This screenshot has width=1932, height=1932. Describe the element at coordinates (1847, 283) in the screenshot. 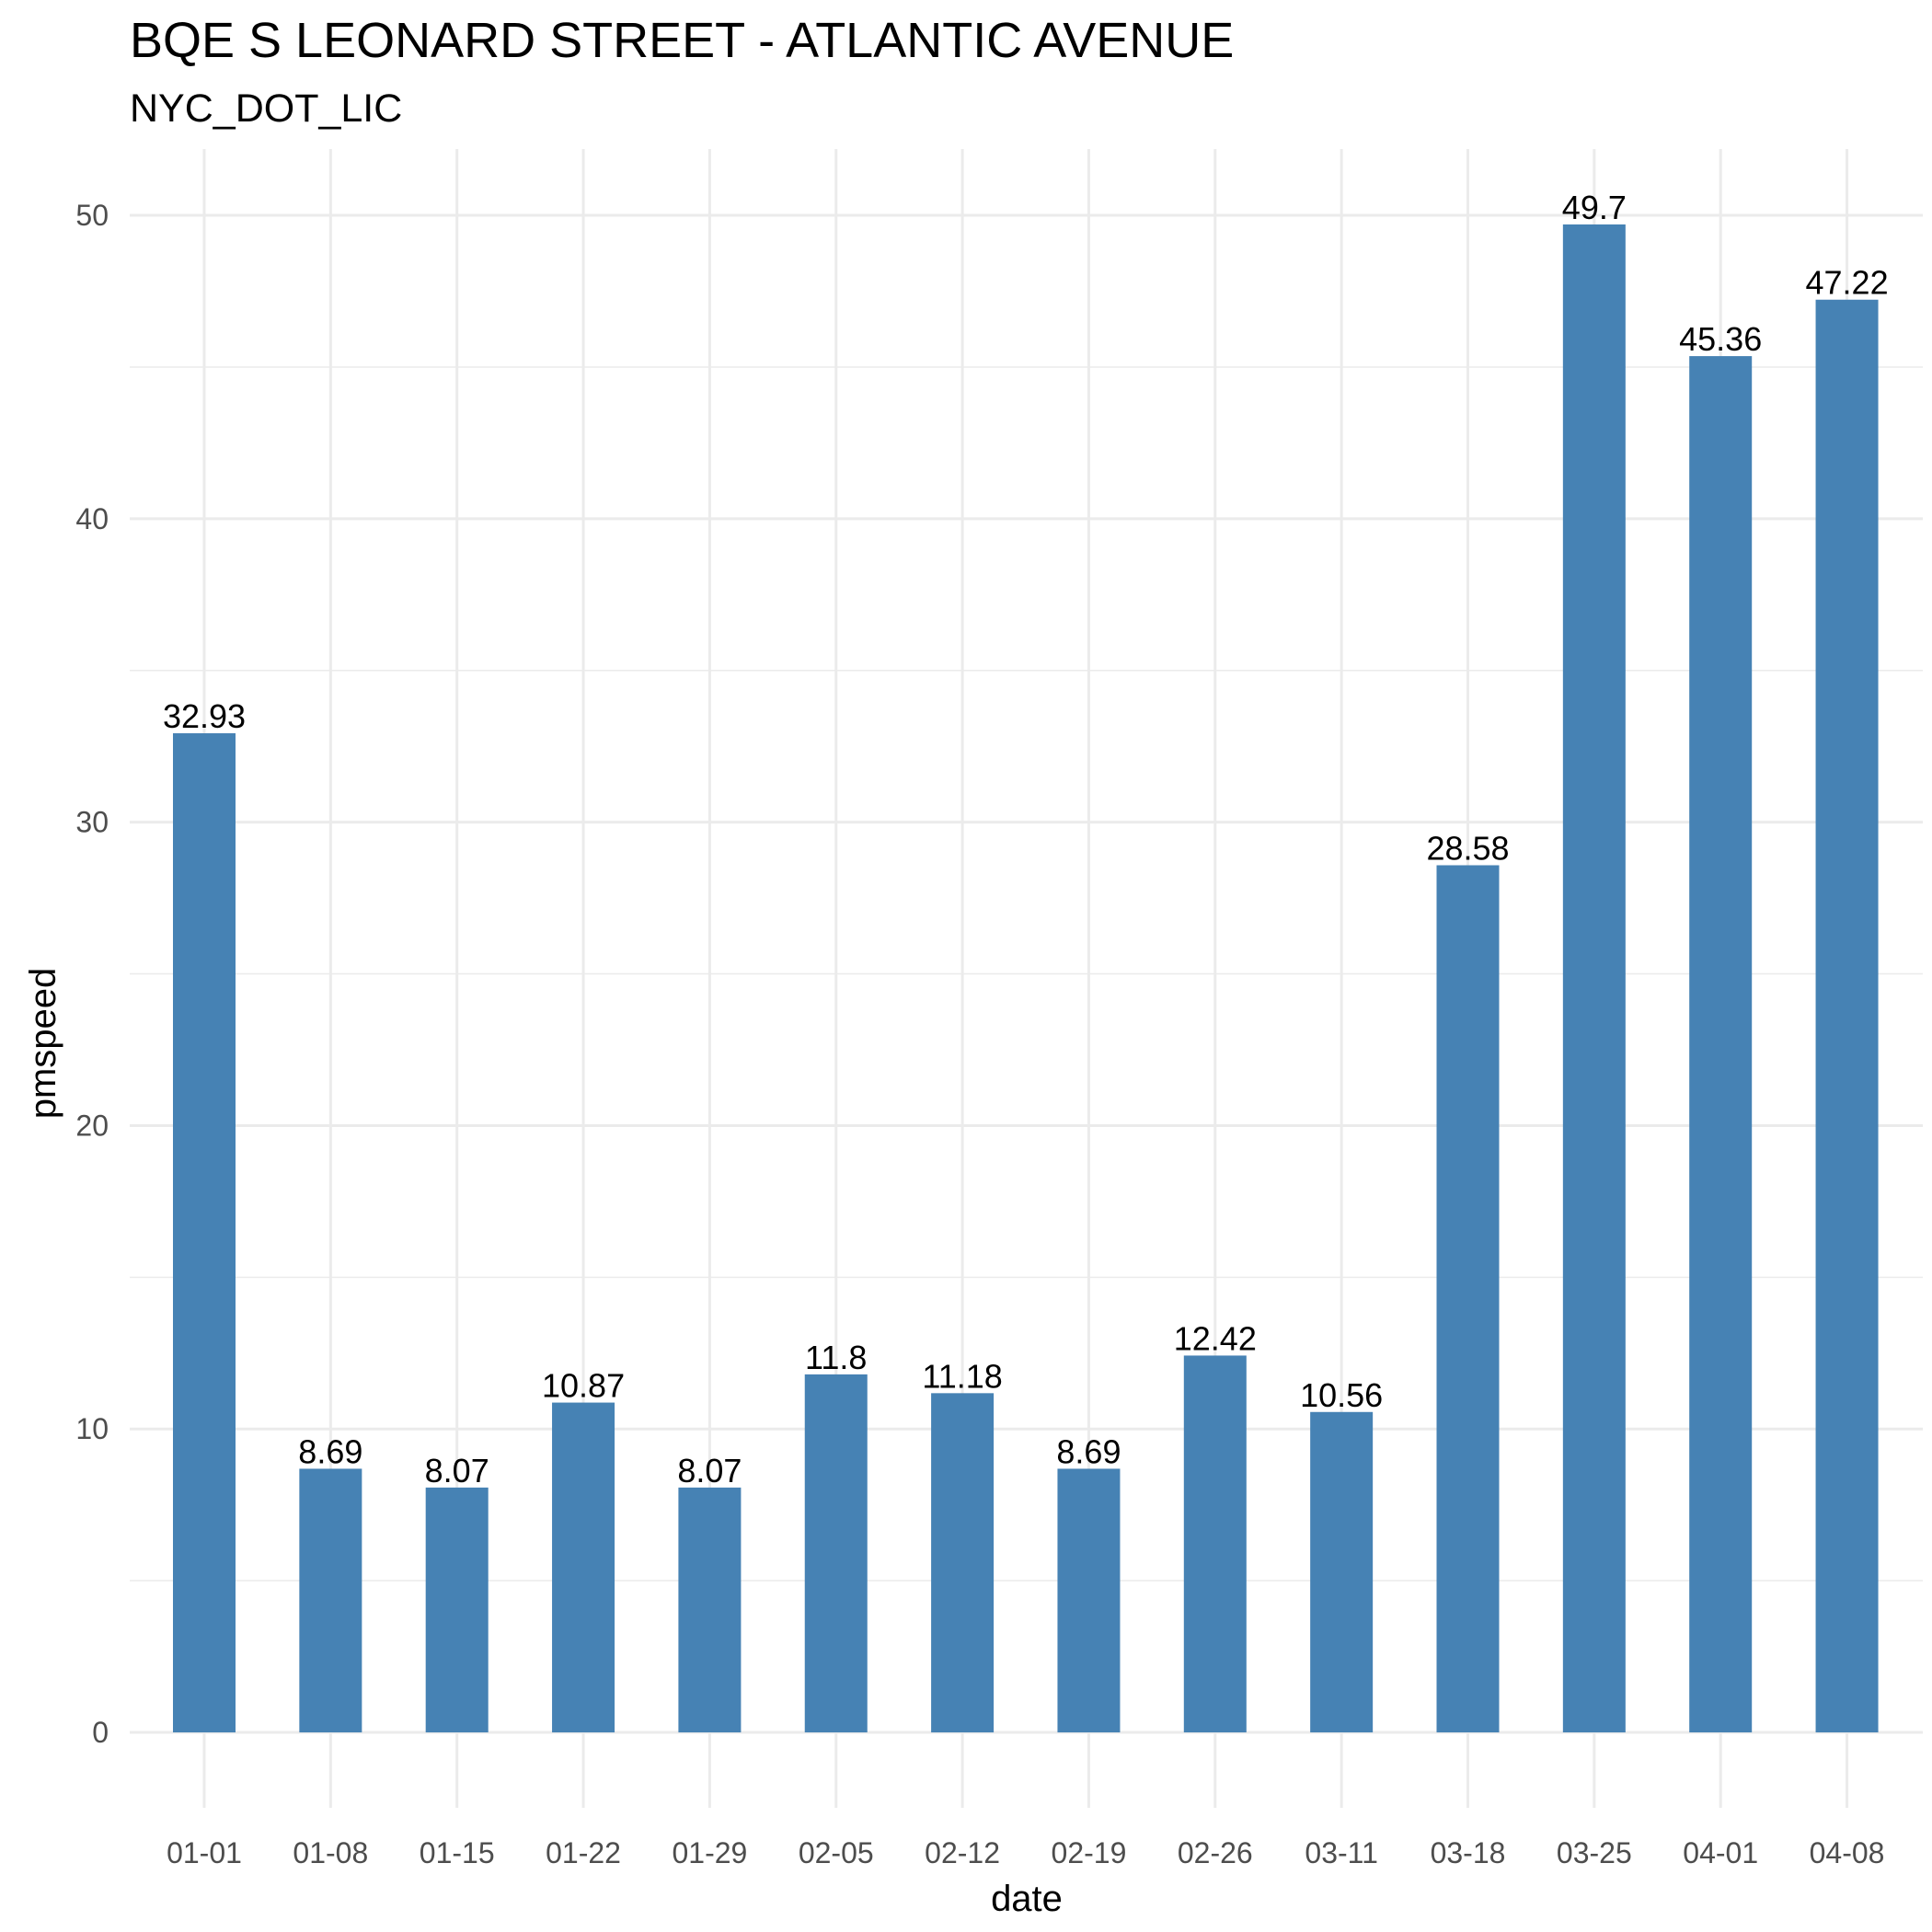

I see `data-label: 47.22` at that location.